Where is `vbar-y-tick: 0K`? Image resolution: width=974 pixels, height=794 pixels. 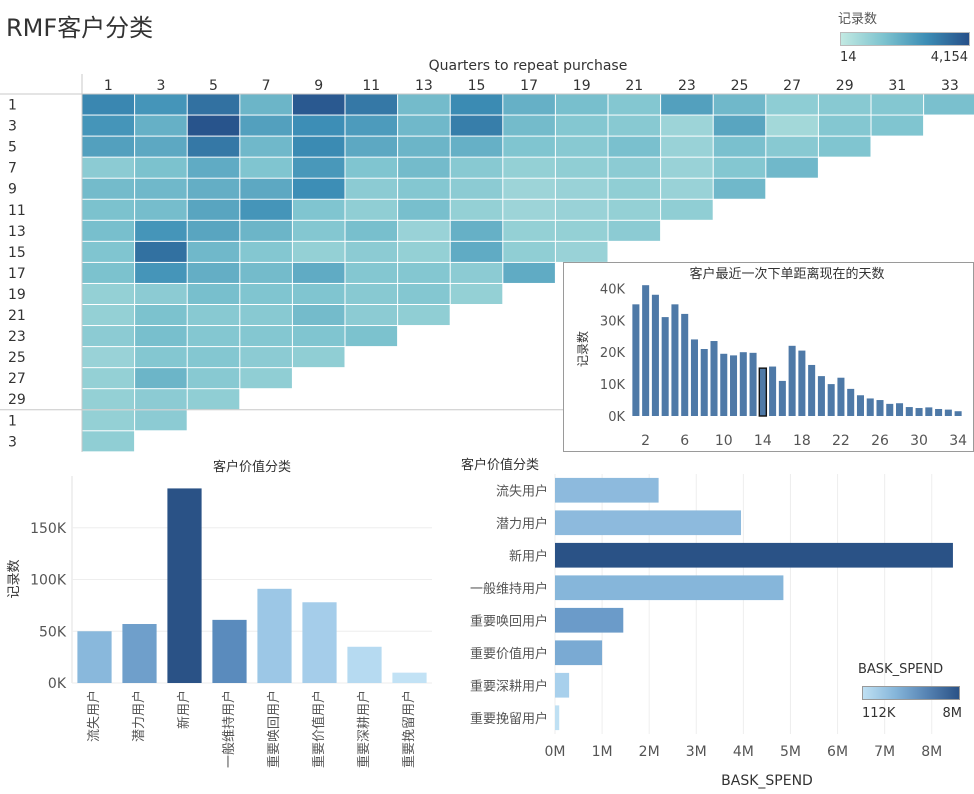
vbar-y-tick: 0K is located at coordinates (57, 684).